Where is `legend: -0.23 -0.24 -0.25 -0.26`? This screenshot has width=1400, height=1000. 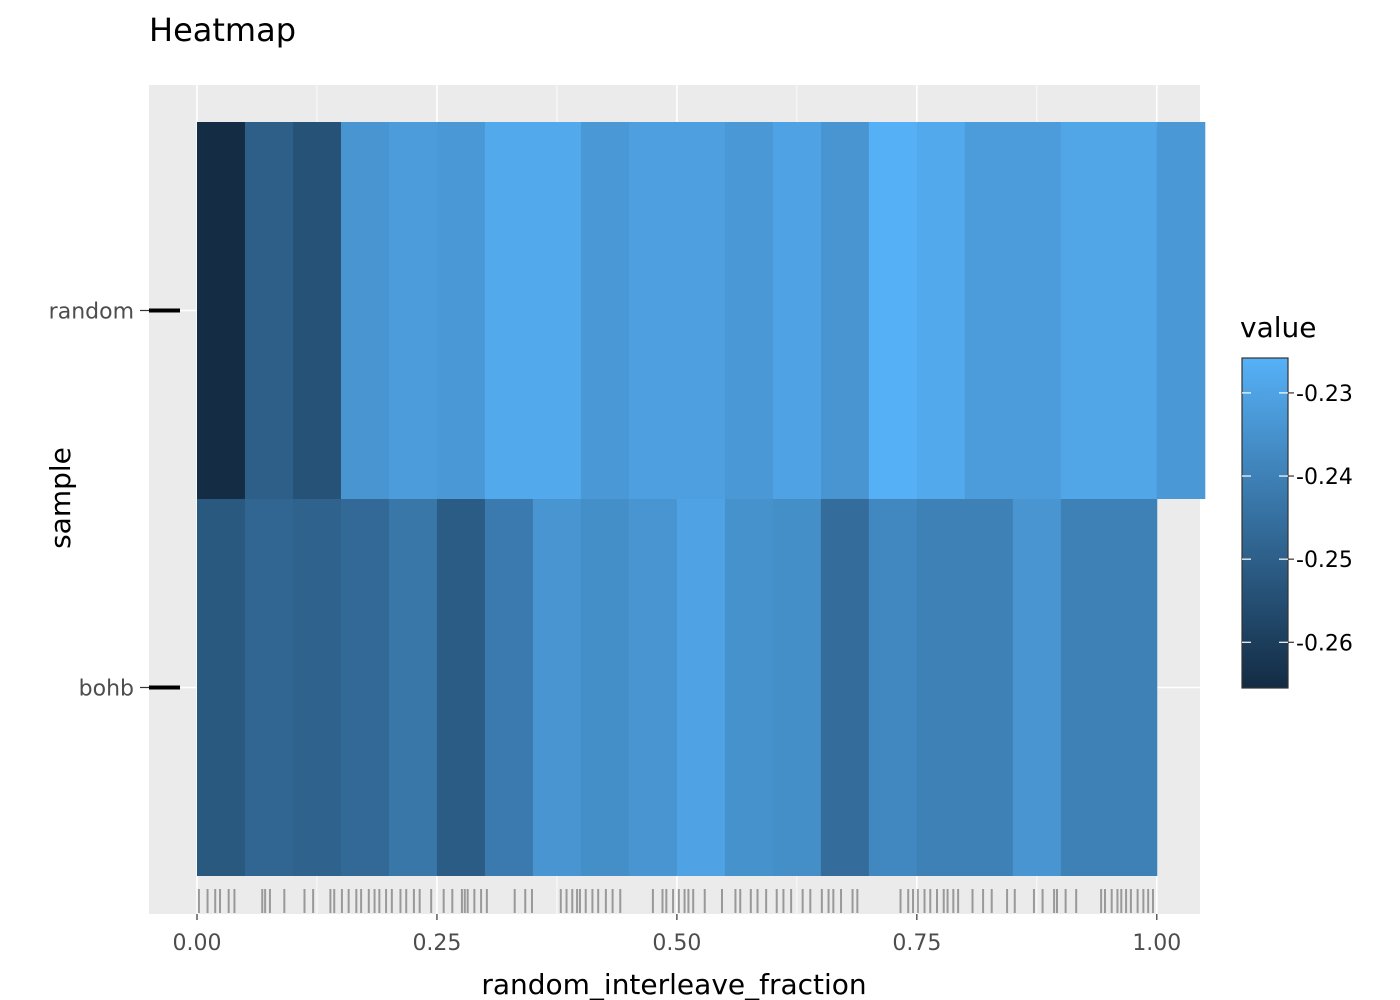 legend: -0.23 -0.24 -0.25 -0.26 is located at coordinates (1297, 523).